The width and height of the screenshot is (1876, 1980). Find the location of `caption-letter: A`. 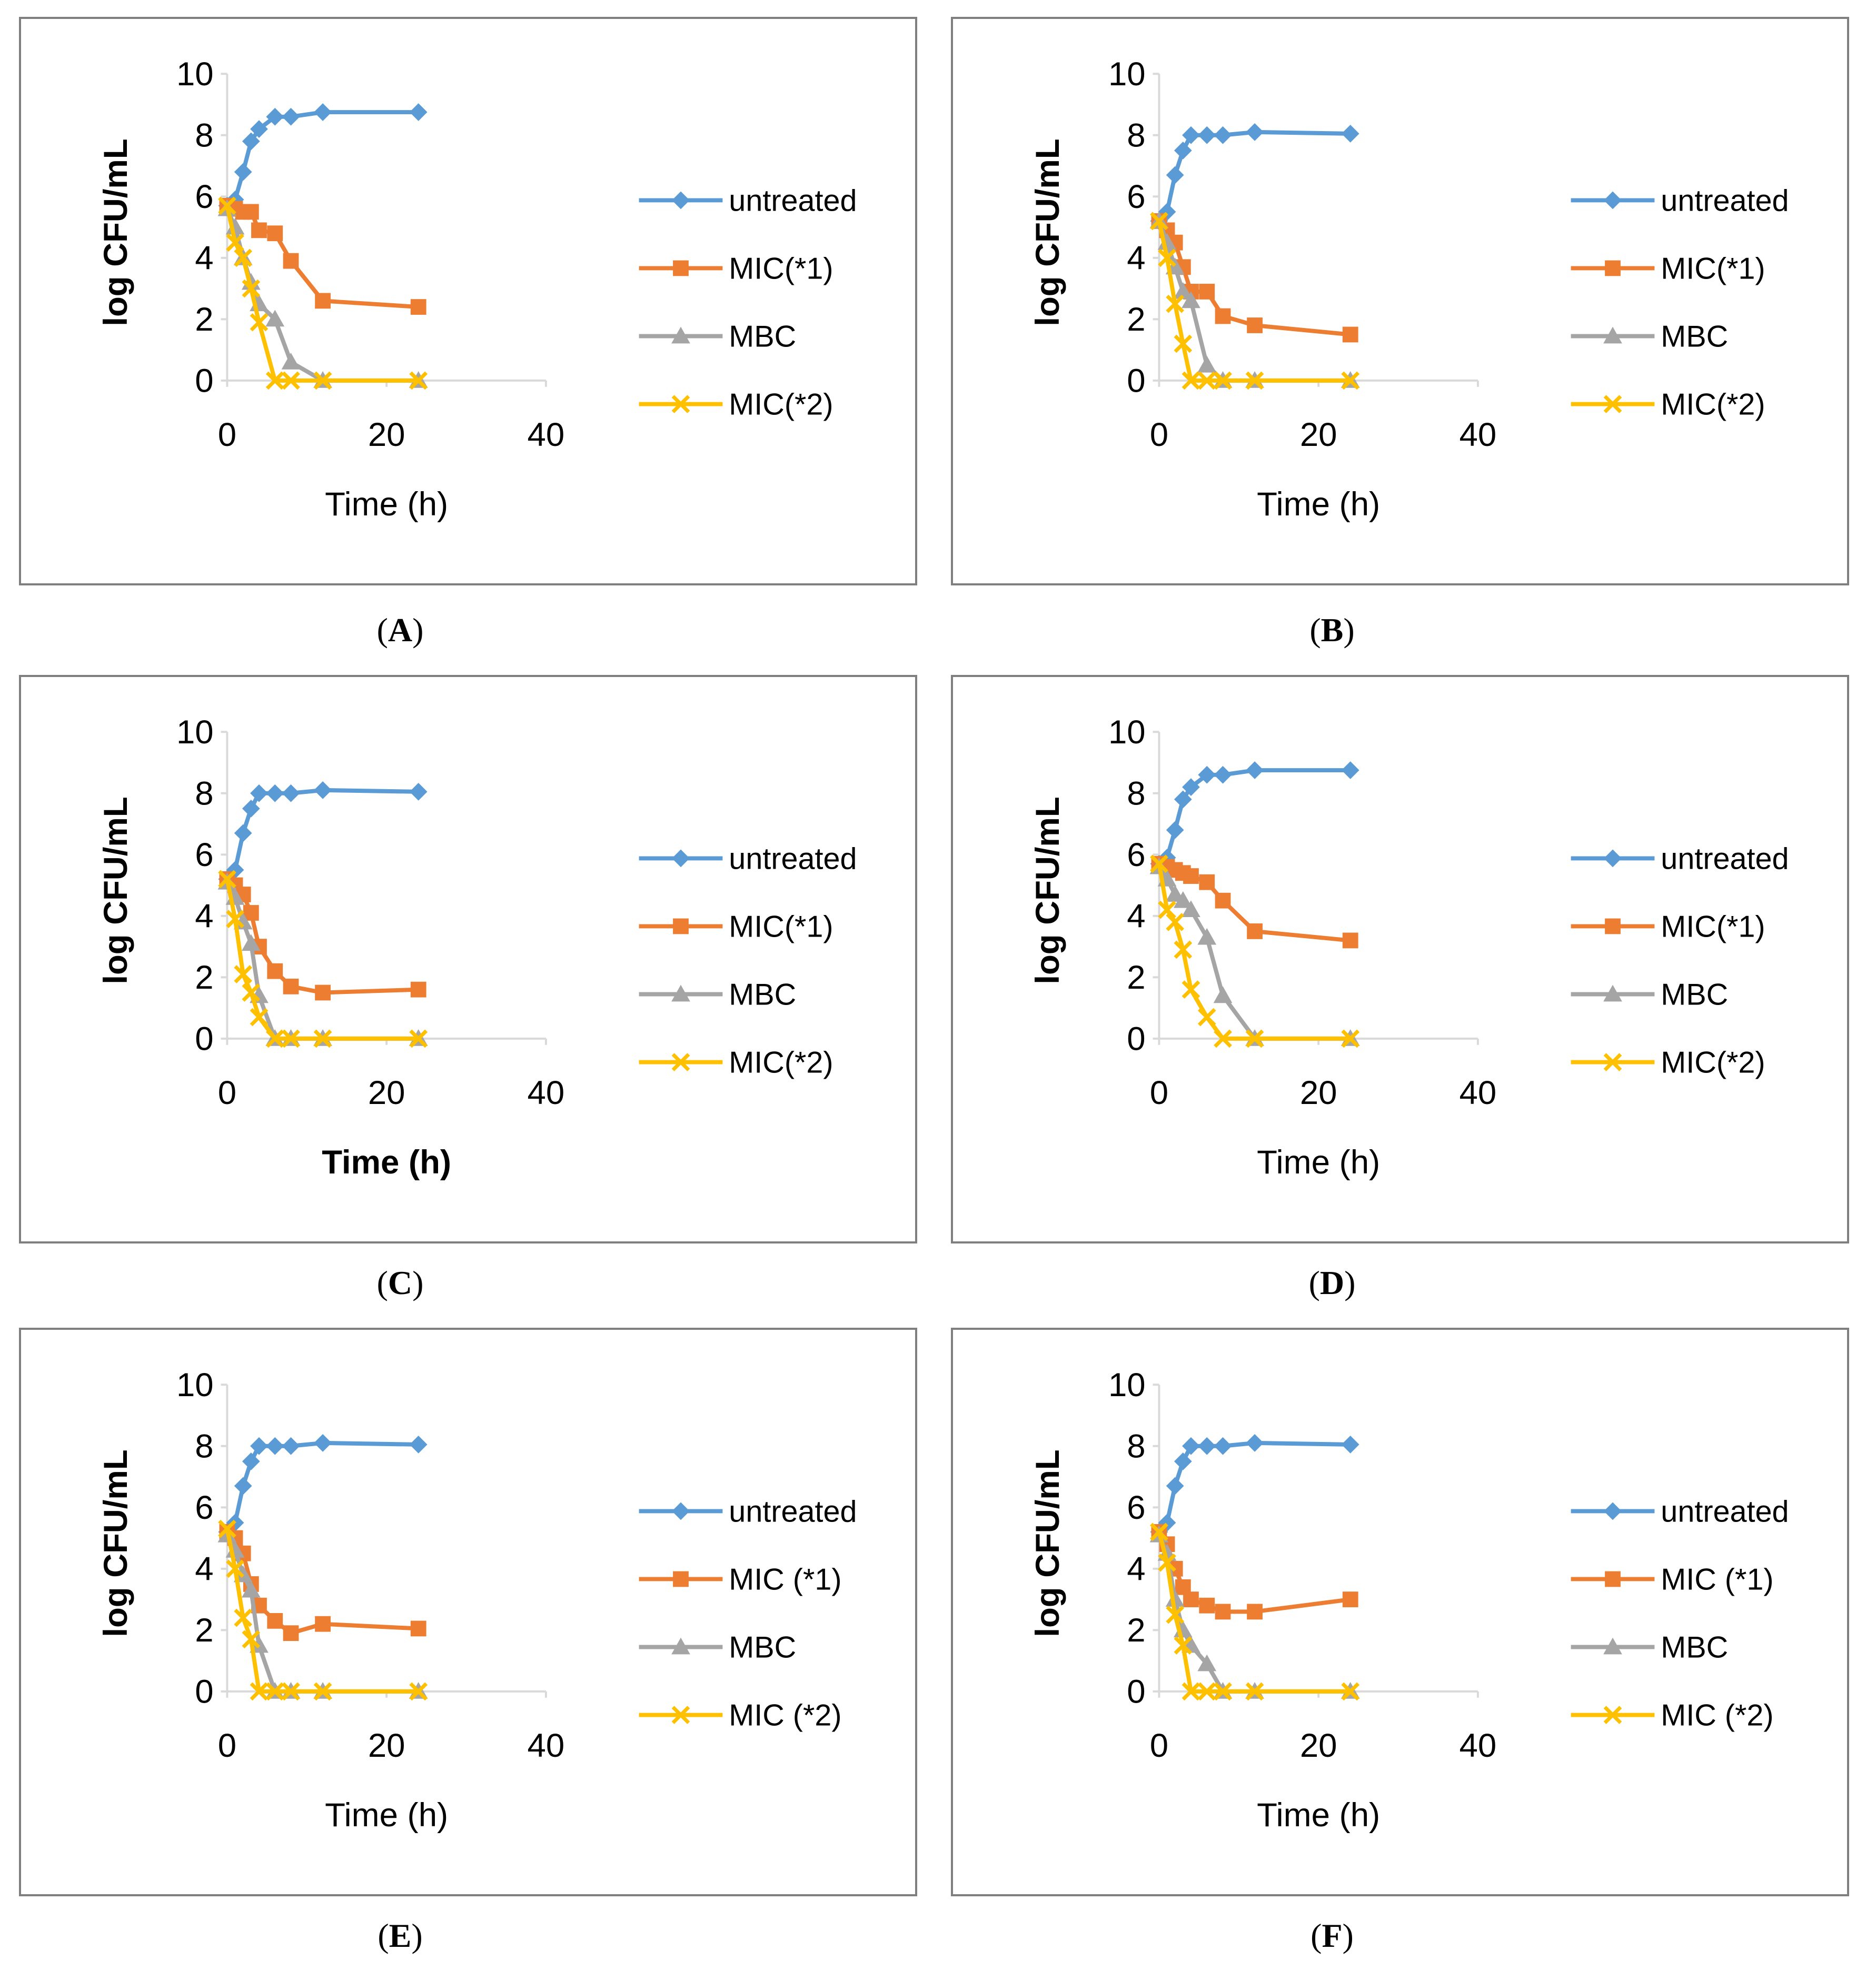

caption-letter: A is located at coordinates (400, 630).